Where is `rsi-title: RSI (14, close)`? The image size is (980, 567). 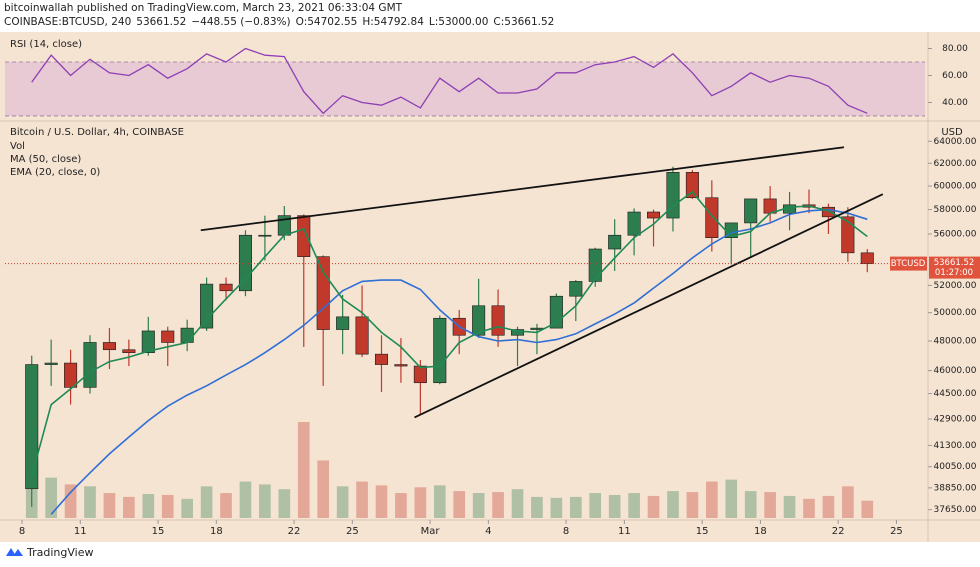 rsi-title: RSI (14, close) is located at coordinates (46, 44).